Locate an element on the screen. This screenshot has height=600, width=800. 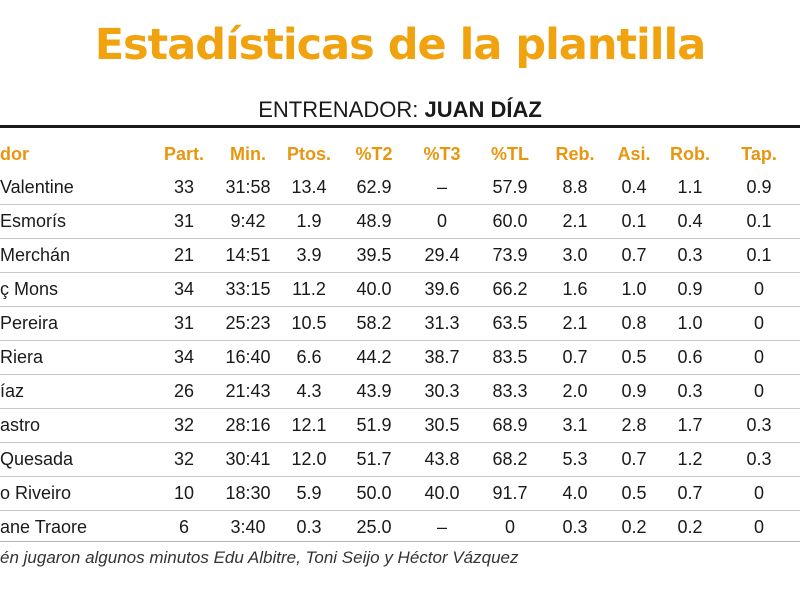
cell-t2-pct: 58.2 is located at coordinates (374, 323).